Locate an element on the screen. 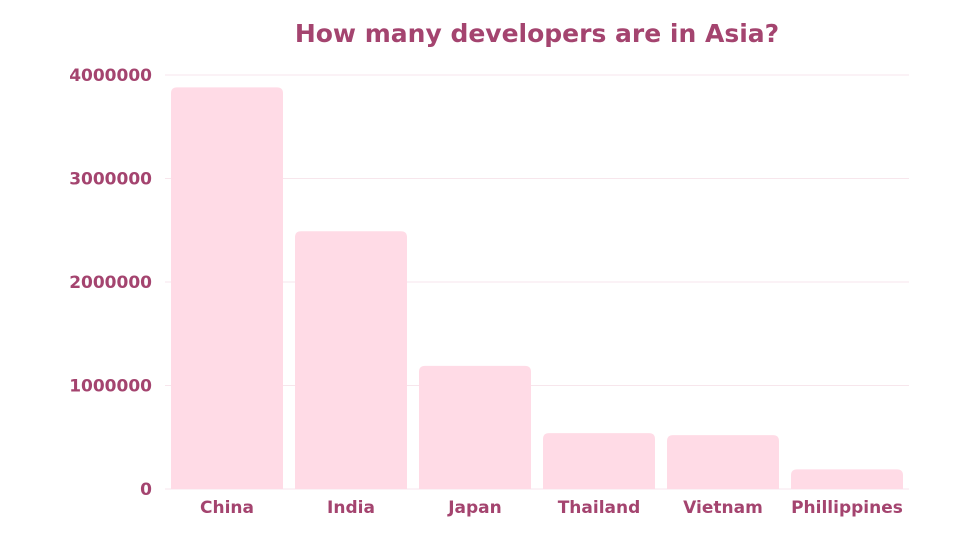 This screenshot has height=540, width=960. x-tick-label: China is located at coordinates (227, 508).